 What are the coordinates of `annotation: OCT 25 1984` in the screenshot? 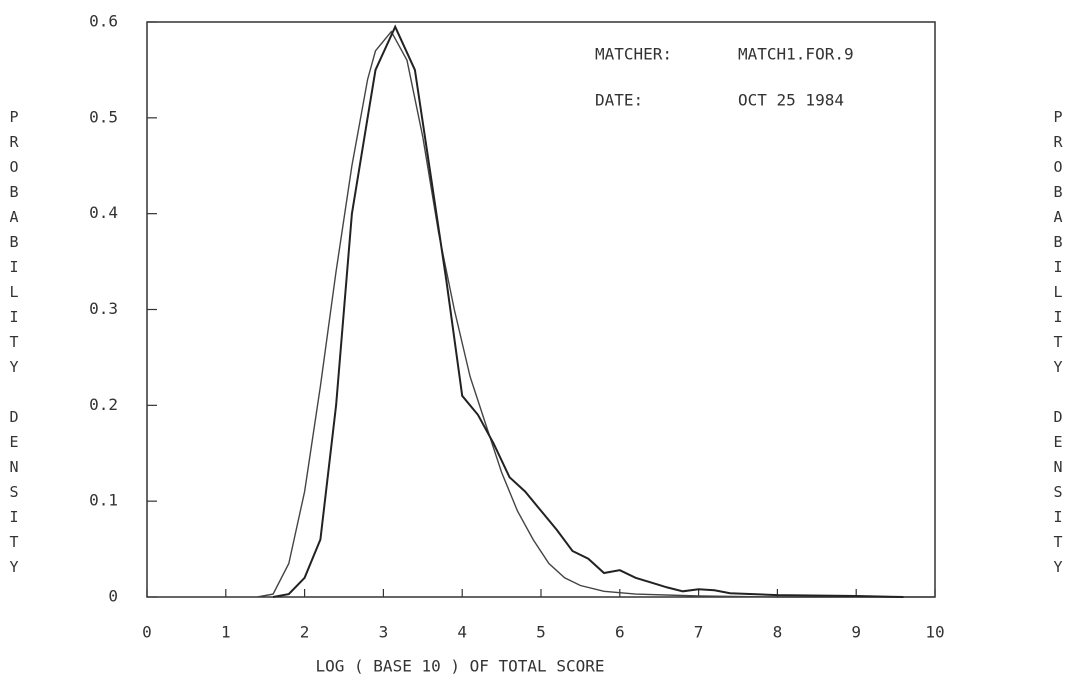 It's located at (791, 100).